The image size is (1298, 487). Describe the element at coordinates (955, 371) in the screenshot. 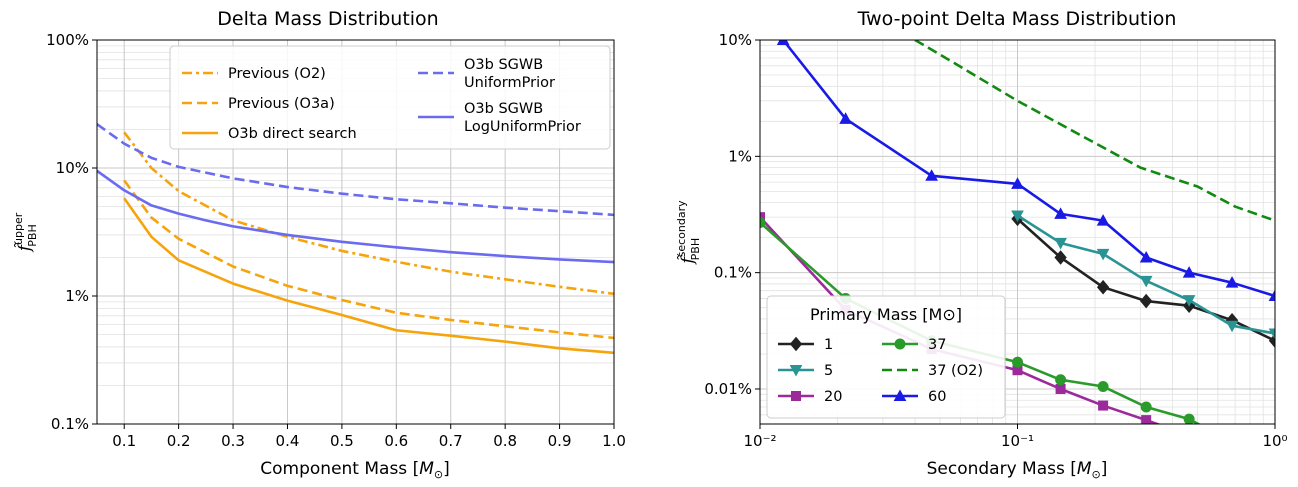

I see `legend-label-line: 37 (O2)` at that location.